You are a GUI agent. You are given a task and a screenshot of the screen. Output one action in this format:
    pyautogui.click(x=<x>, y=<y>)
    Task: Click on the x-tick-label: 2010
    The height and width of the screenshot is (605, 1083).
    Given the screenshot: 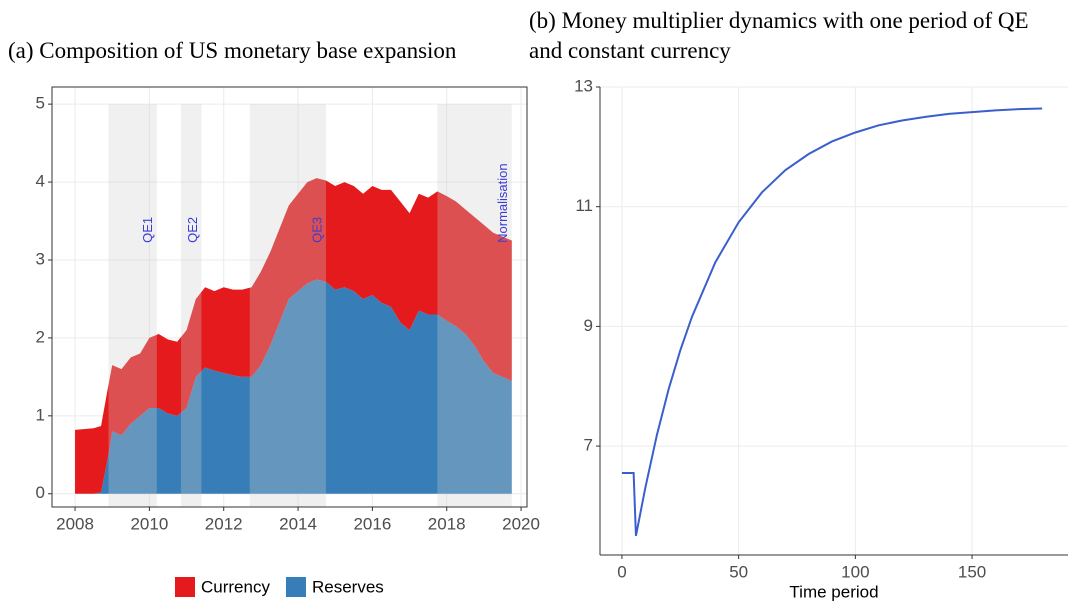 What is the action you would take?
    pyautogui.click(x=149, y=523)
    